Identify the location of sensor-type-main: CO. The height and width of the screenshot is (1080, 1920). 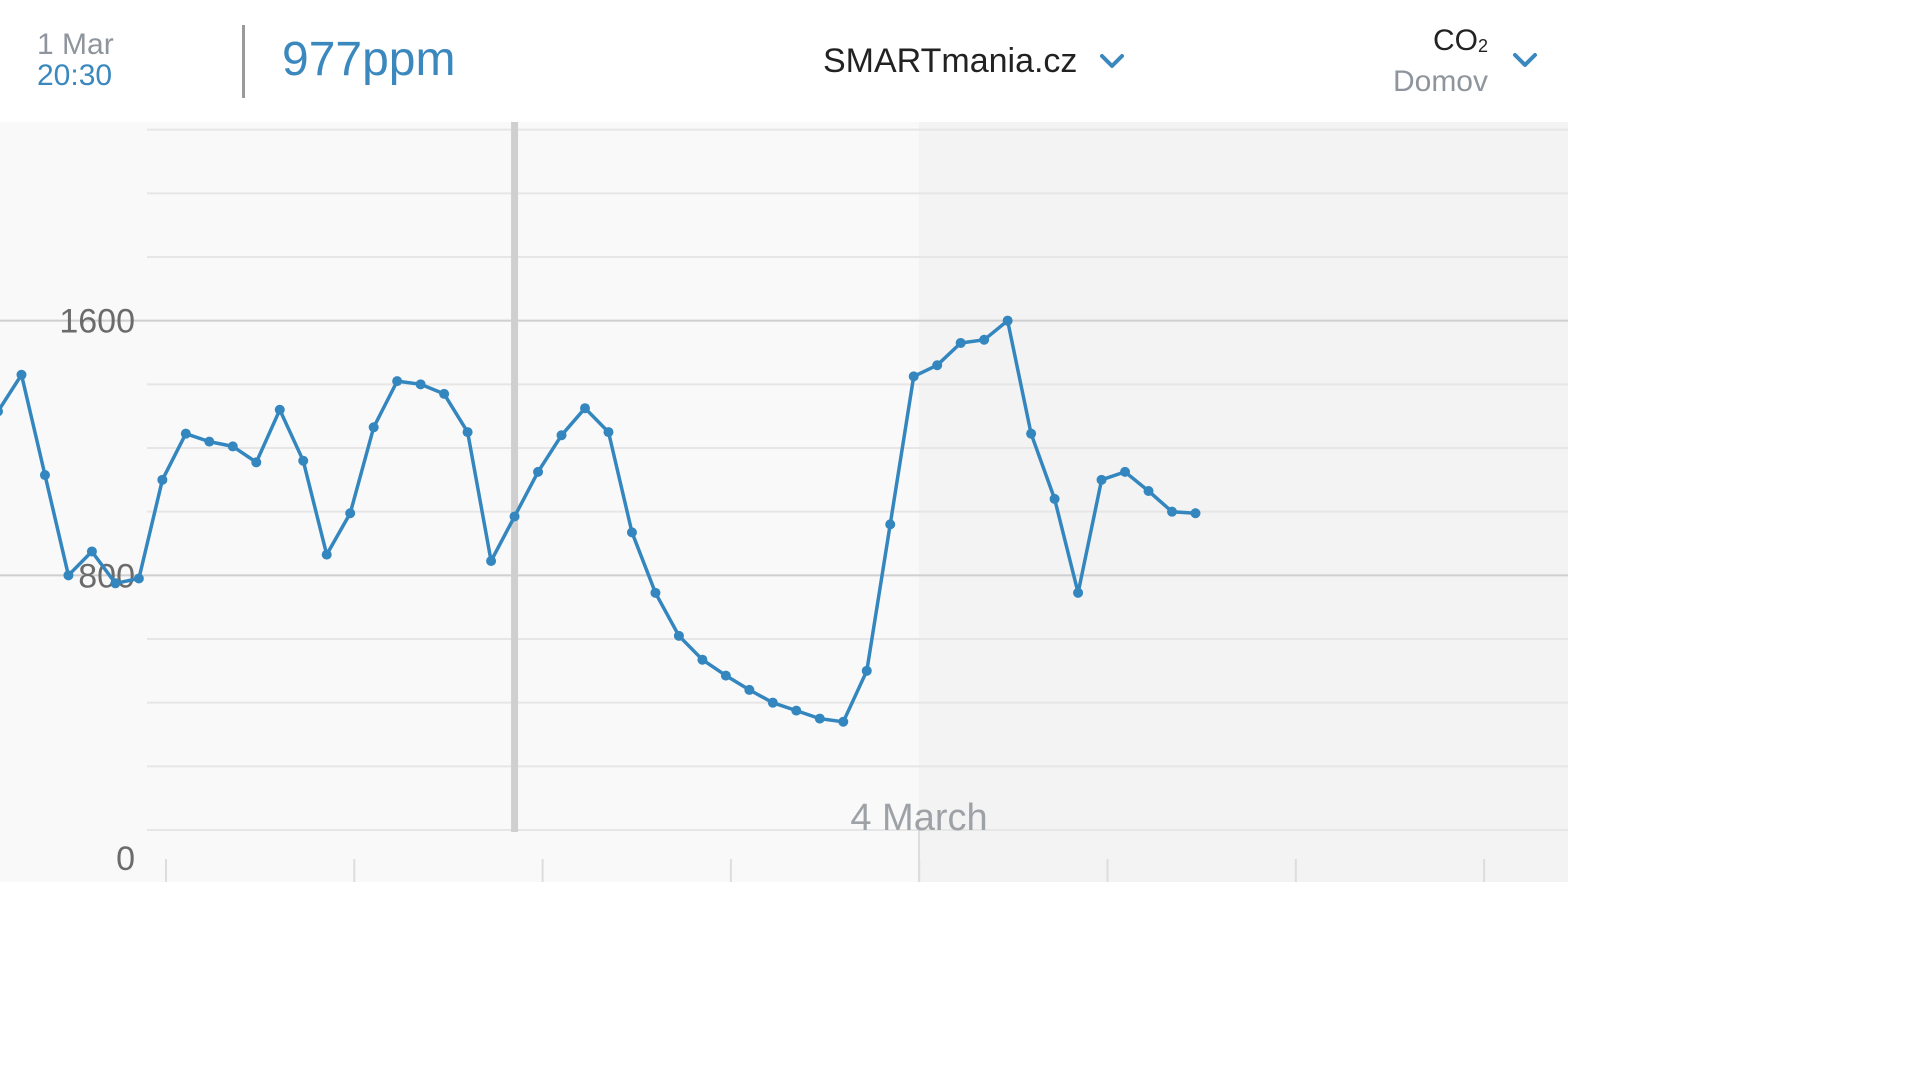
(1455, 40).